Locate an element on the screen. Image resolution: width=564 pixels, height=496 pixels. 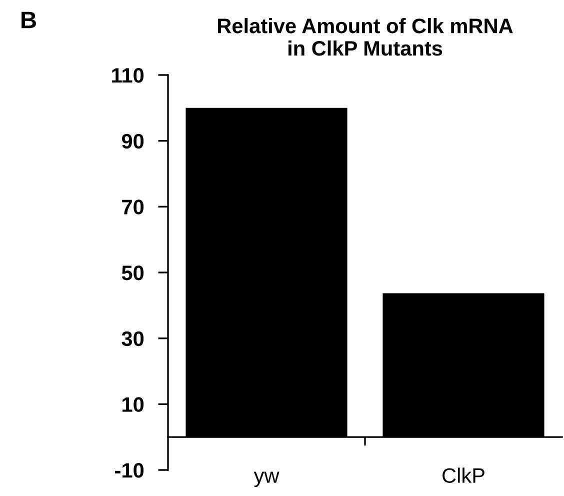
y-tick-label: 50 is located at coordinates (133, 273).